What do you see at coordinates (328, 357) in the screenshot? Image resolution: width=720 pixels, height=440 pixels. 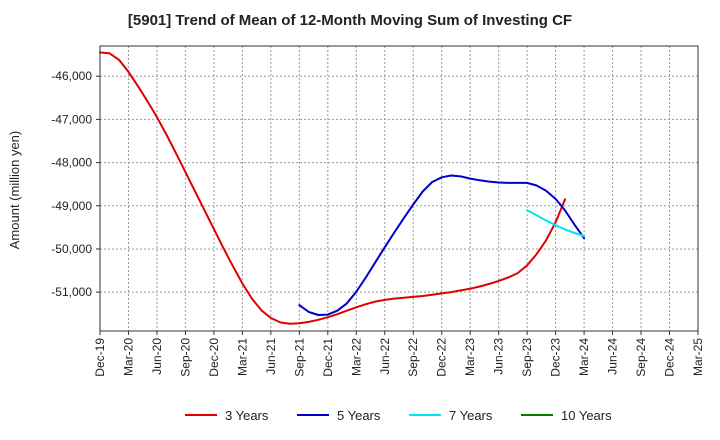 I see `x-tick-label: Dec-21` at bounding box center [328, 357].